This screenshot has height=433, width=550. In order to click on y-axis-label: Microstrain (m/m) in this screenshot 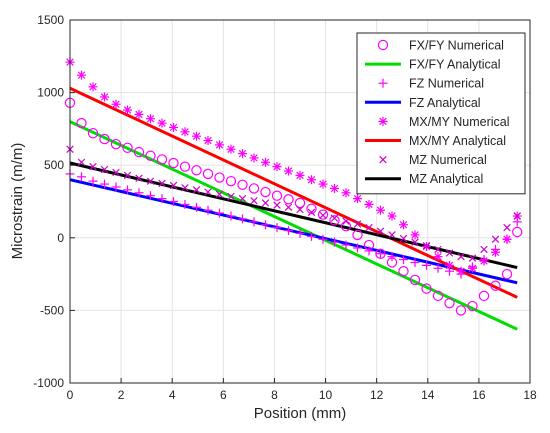, I will do `click(17, 201)`.